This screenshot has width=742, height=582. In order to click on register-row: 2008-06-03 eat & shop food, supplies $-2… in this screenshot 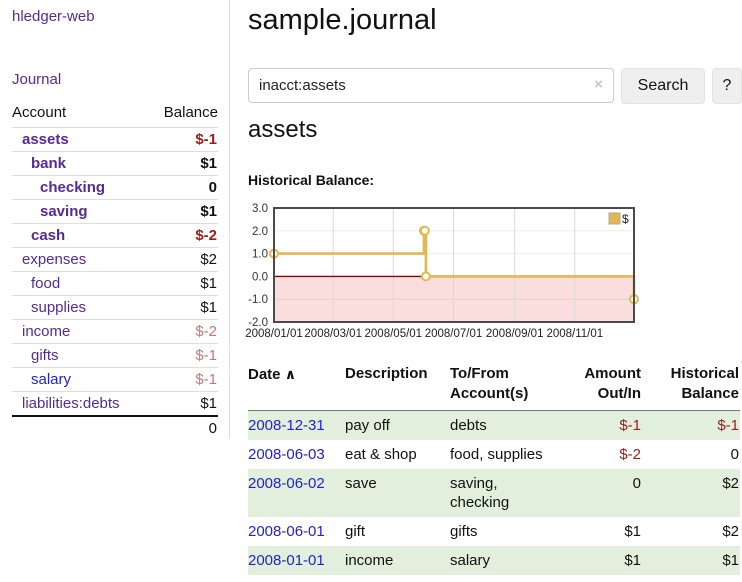, I will do `click(494, 454)`.